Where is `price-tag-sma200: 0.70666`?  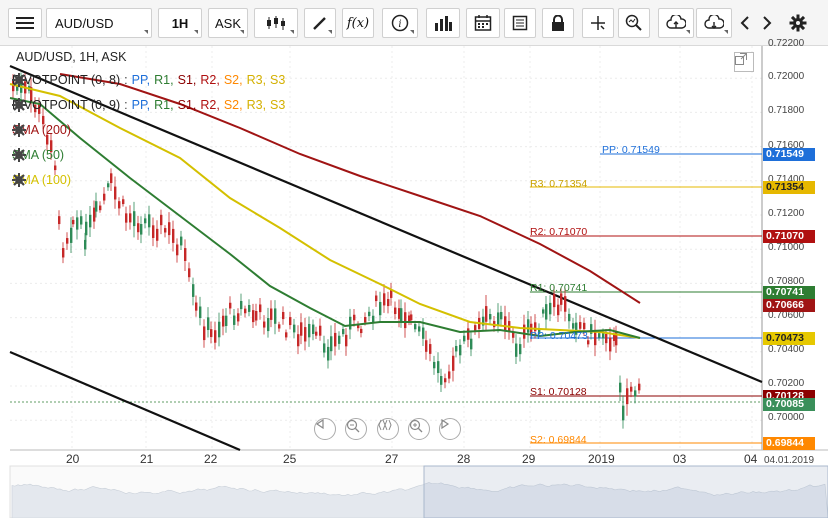
price-tag-sma200: 0.70666 is located at coordinates (789, 305).